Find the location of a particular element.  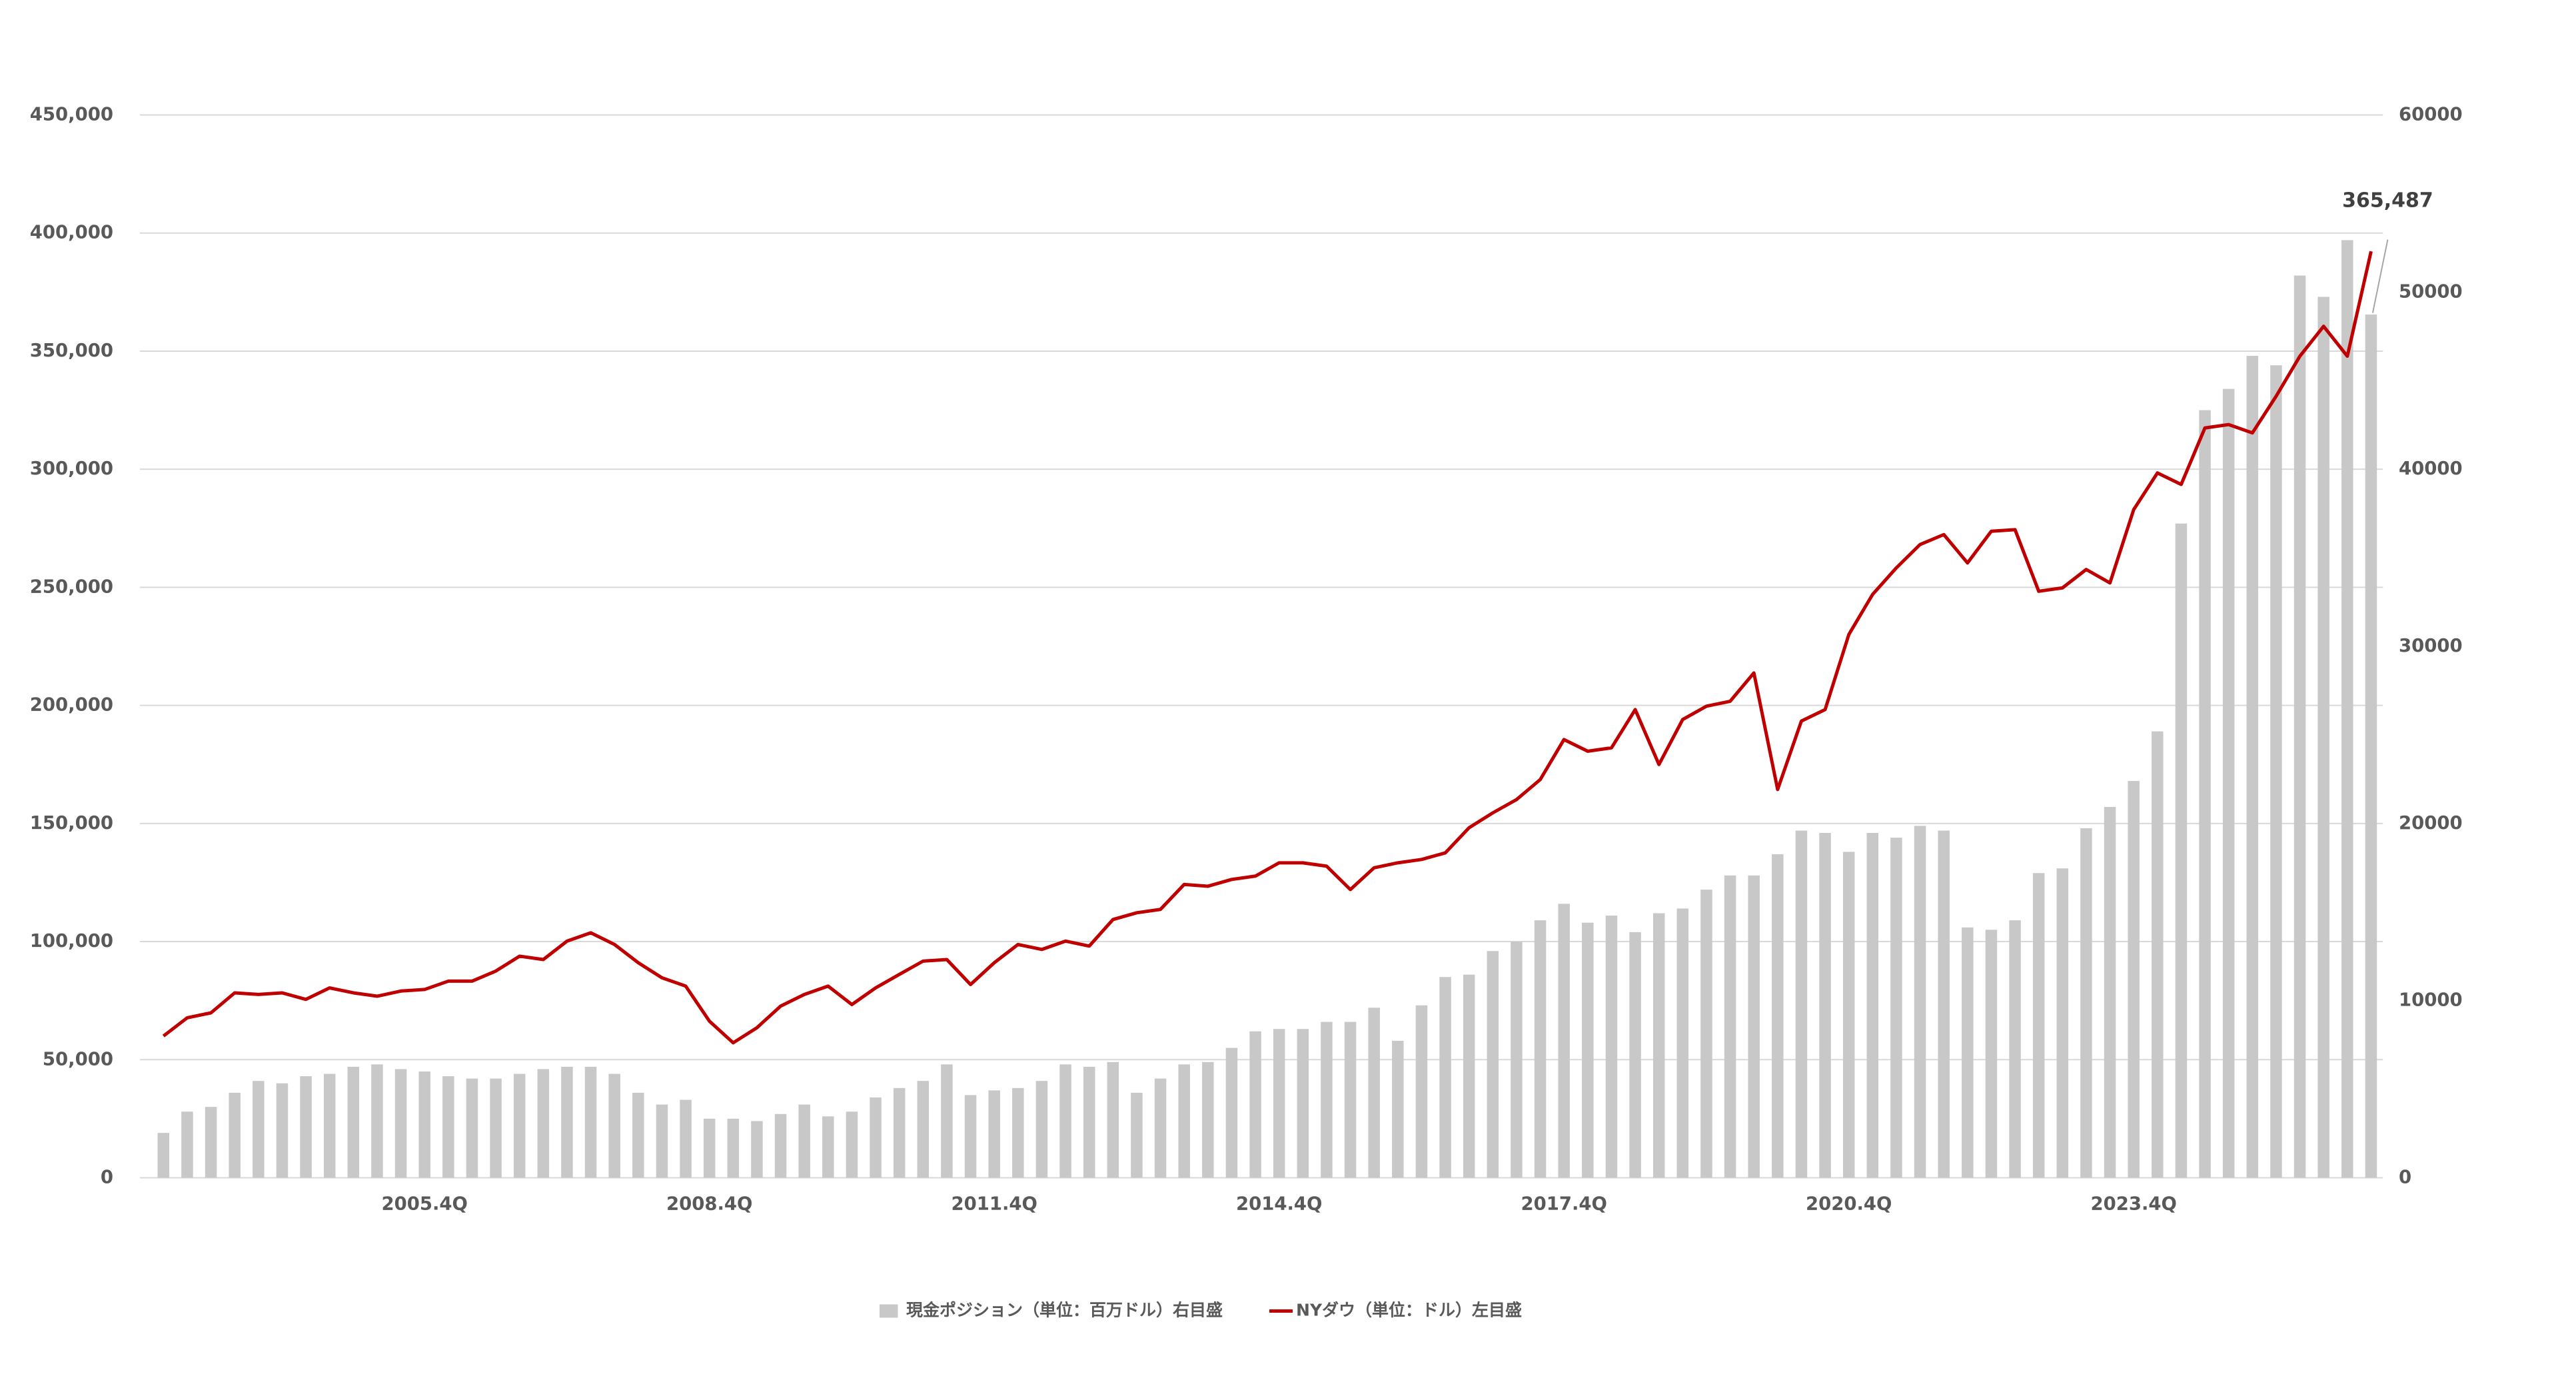

y-tick-label: 100,000 is located at coordinates (72, 941).